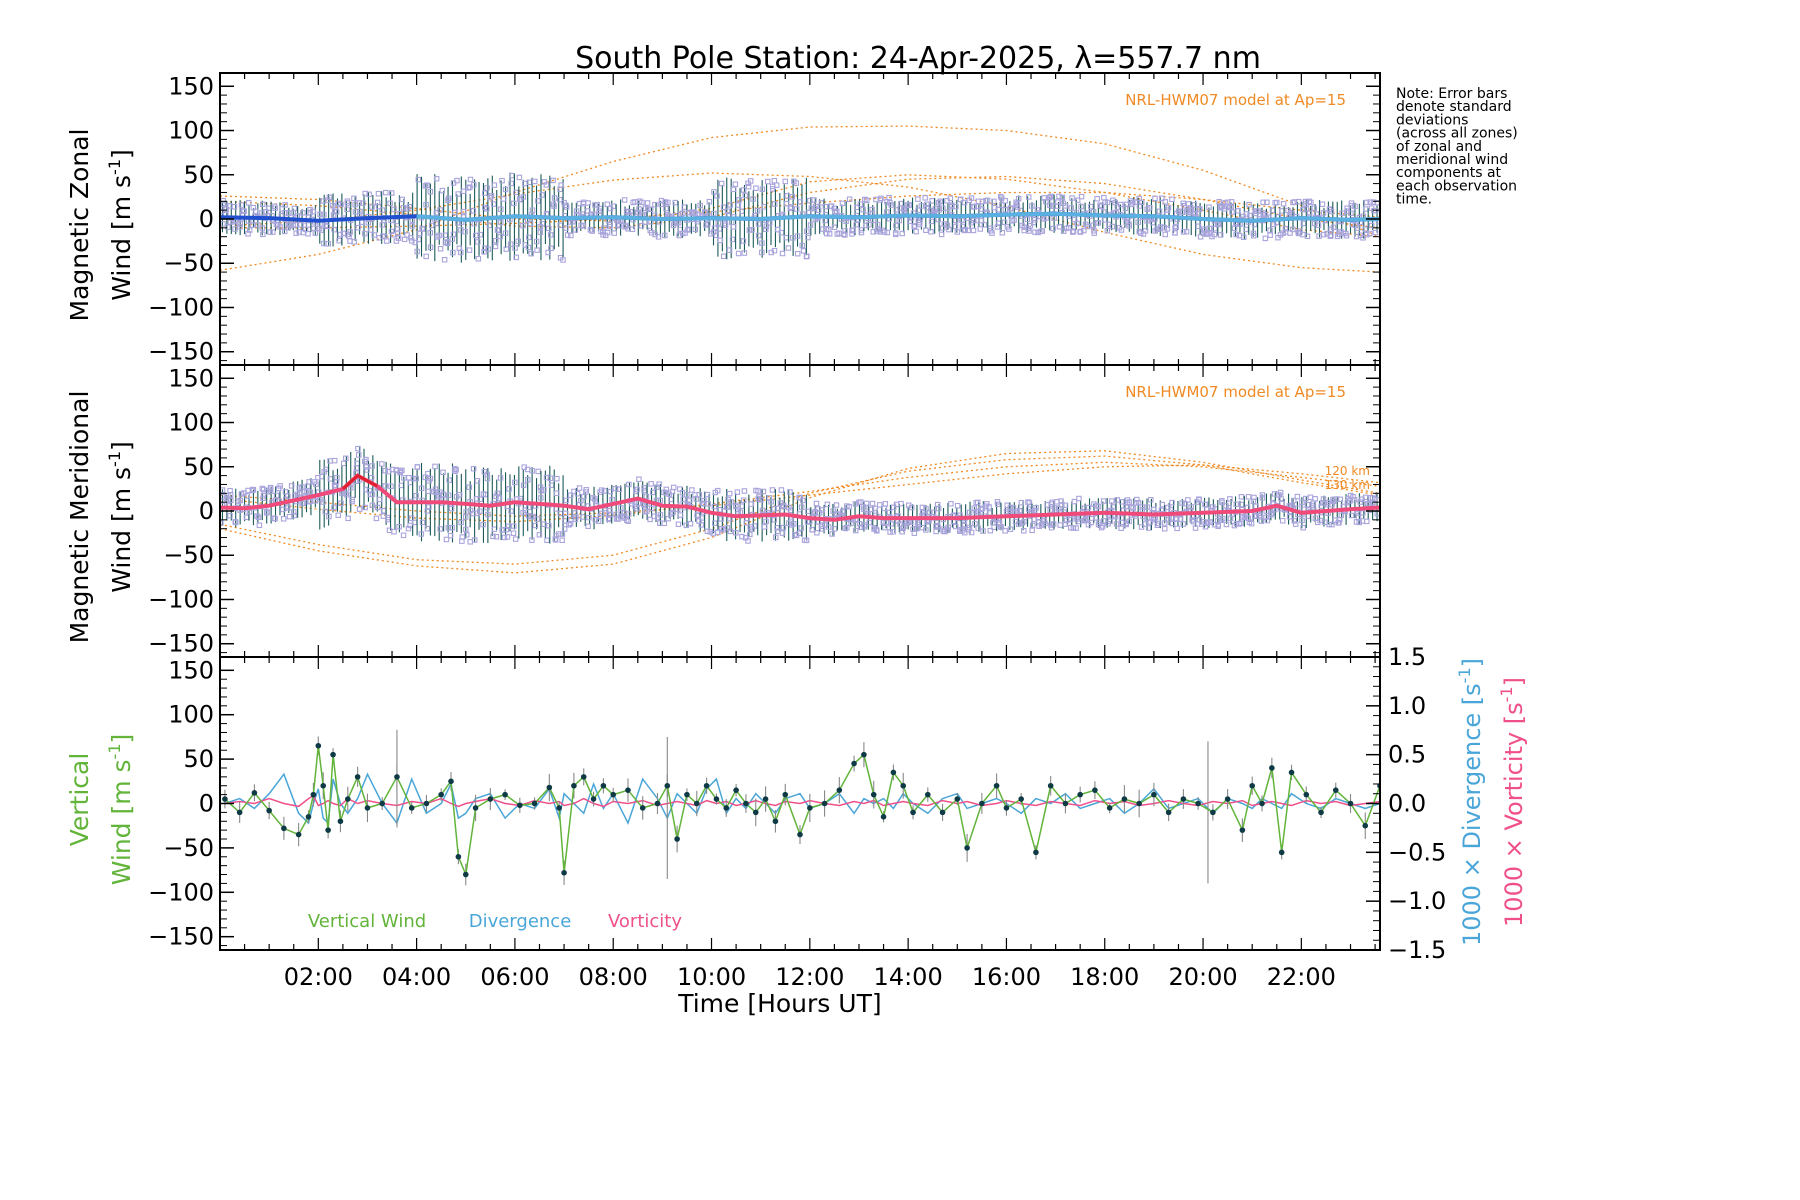 The image size is (1800, 1200). What do you see at coordinates (802, 811) in the screenshot?
I see `vertical-wind-line` at bounding box center [802, 811].